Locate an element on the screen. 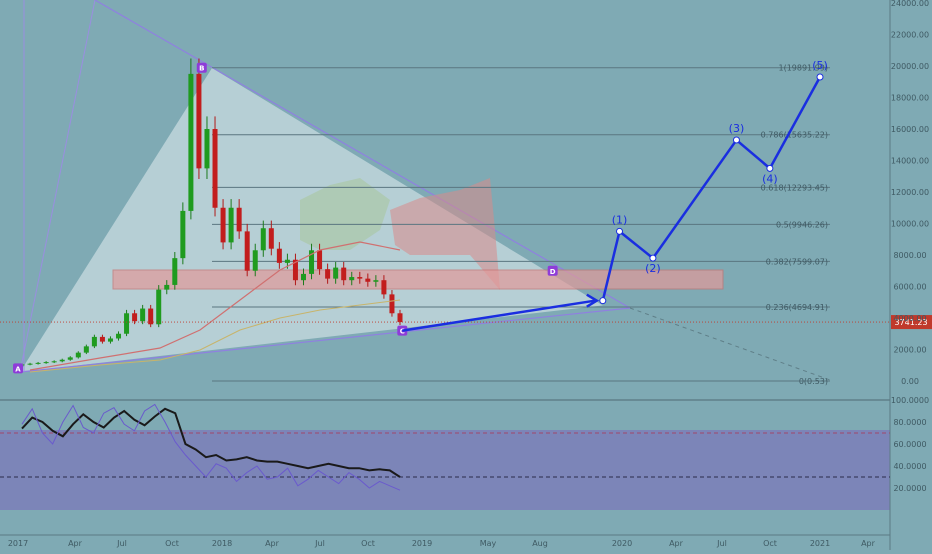 This screenshot has height=554, width=932. time-tick-14: Oct is located at coordinates (770, 543).